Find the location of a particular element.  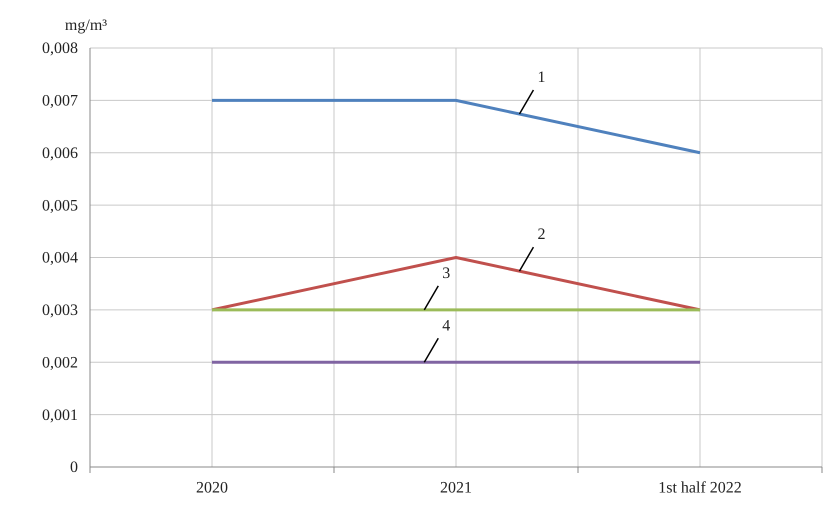

y-tick-label: 0,007 is located at coordinates (60, 101).